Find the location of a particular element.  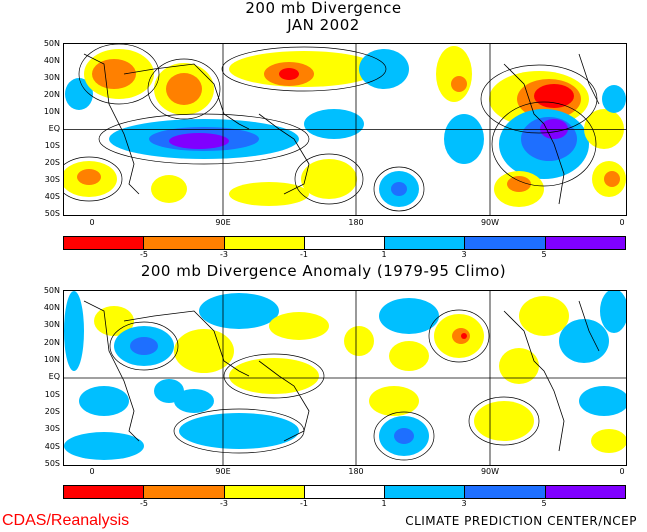

top-colorbar is located at coordinates (344, 243).